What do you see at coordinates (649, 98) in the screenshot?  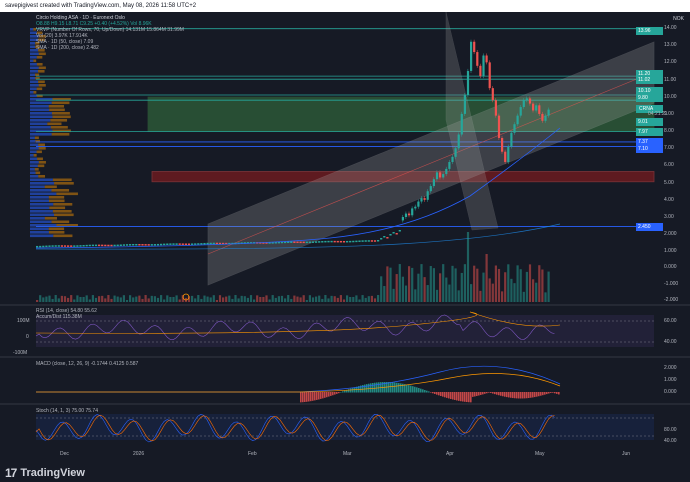 I see `price-tag: 9.80` at bounding box center [649, 98].